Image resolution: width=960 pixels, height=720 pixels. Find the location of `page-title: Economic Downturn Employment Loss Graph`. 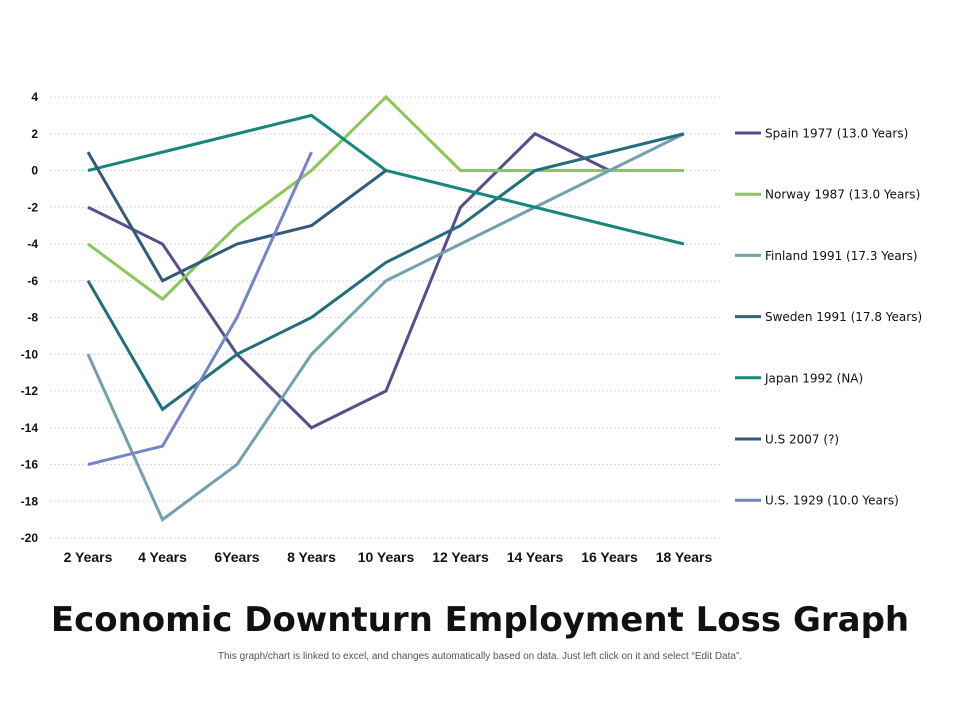

page-title: Economic Downturn Employment Loss Graph is located at coordinates (480, 620).